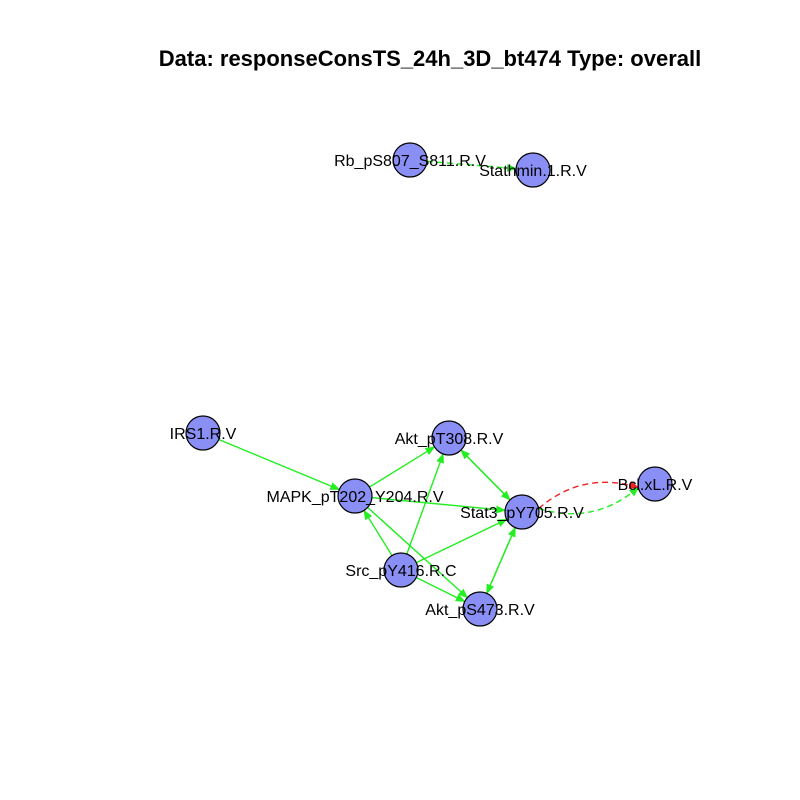  I want to click on node-label-stat3: Stat3_pY705.R.V, so click(522, 513).